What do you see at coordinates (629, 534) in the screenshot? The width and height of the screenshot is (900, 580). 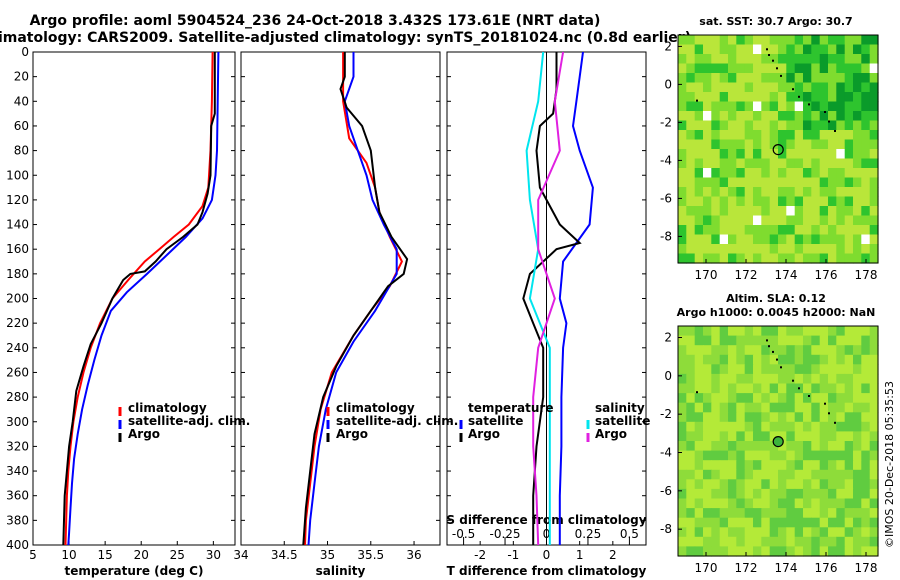 I see `diff-salinity-tick-label: 0.5` at bounding box center [629, 534].